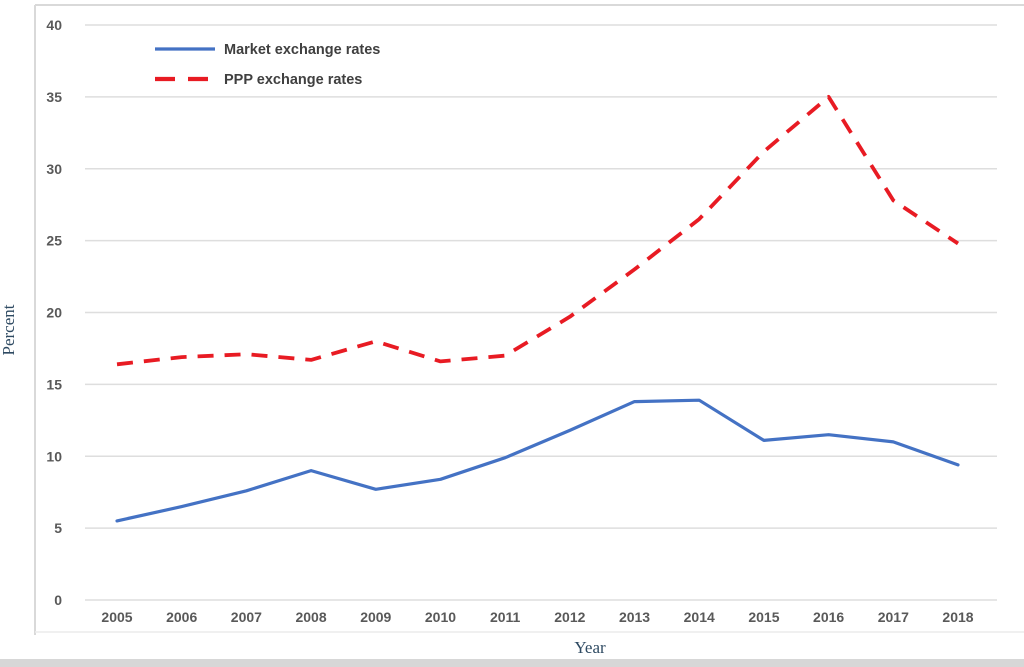 This screenshot has height=667, width=1024. I want to click on x-tick-label: 2012, so click(569, 617).